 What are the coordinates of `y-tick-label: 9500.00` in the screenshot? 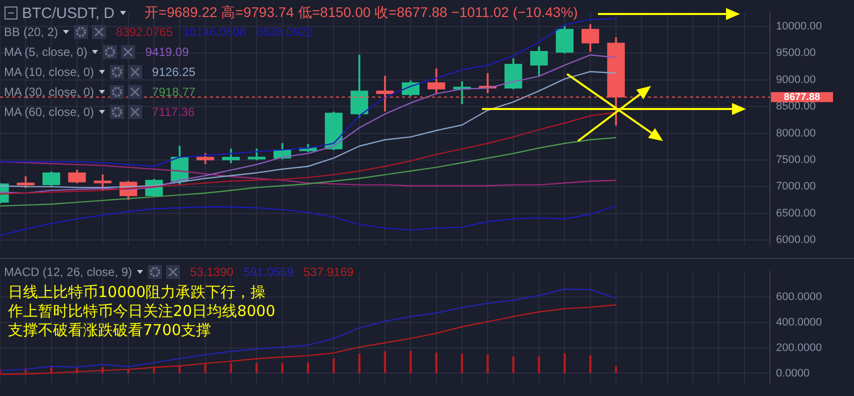 It's located at (796, 53).